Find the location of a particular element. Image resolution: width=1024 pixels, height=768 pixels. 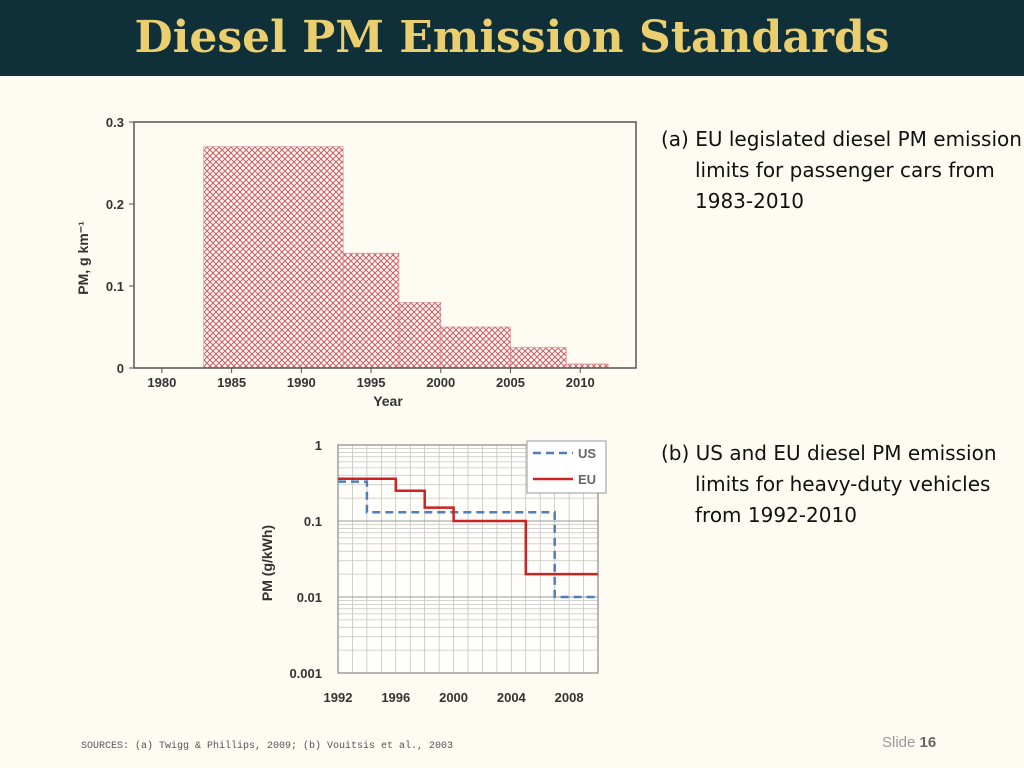

x-tick-label: 2010 is located at coordinates (580, 382).